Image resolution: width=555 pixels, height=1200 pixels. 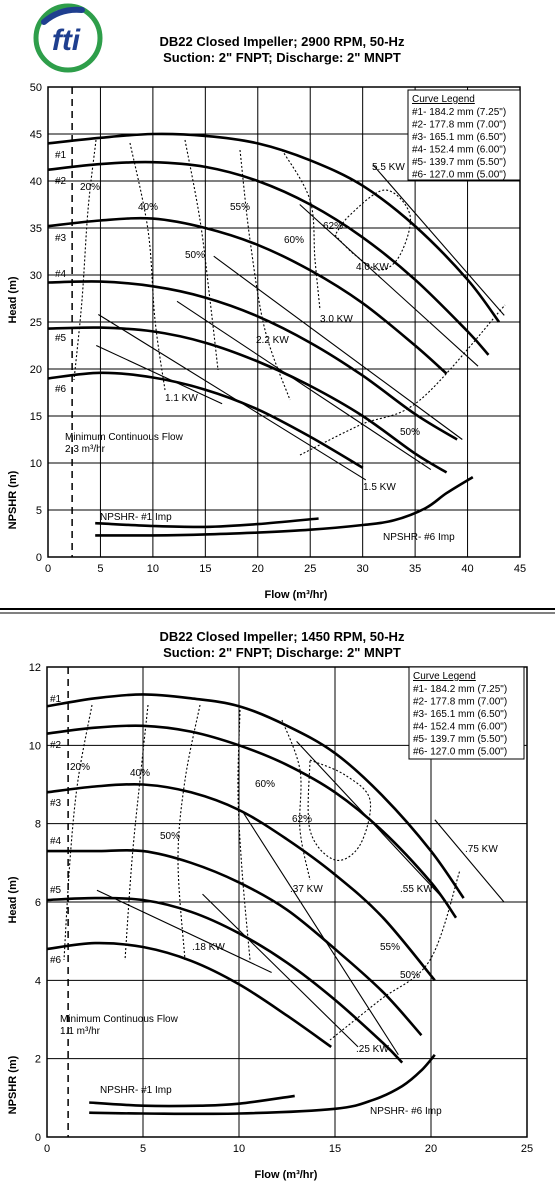 What do you see at coordinates (258, 569) in the screenshot?
I see `x-tick-label: 20` at bounding box center [258, 569].